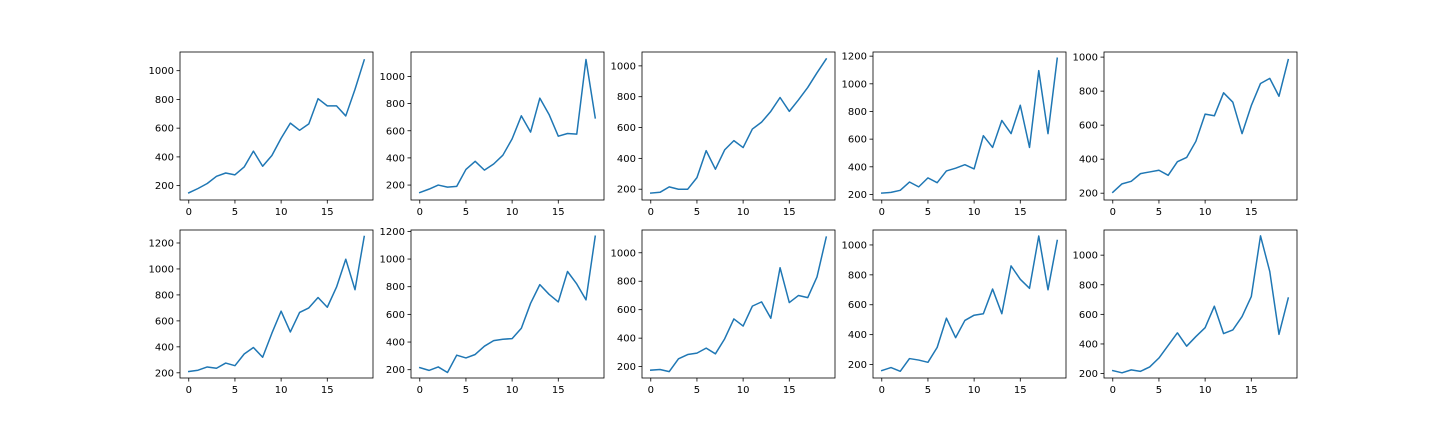 This screenshot has height=432, width=1440. I want to click on subplot-5: 0 5 10 15 200 400 600 800 1000, so click(1185, 134).